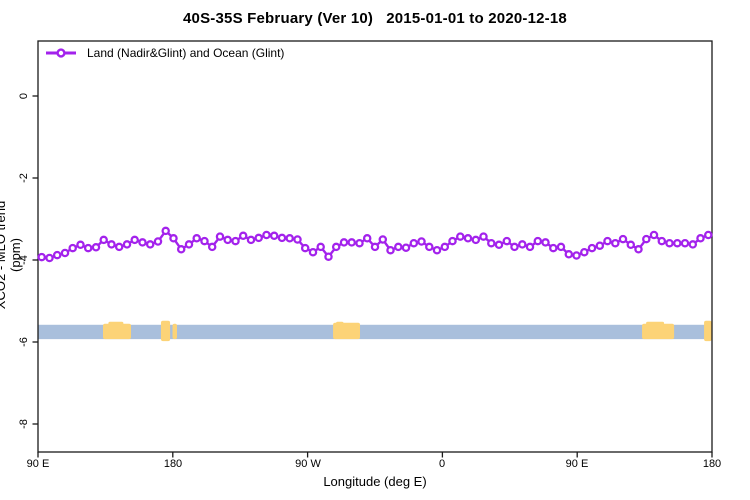 The width and height of the screenshot is (750, 500). I want to click on legend-line-marker-icon, so click(61, 53).